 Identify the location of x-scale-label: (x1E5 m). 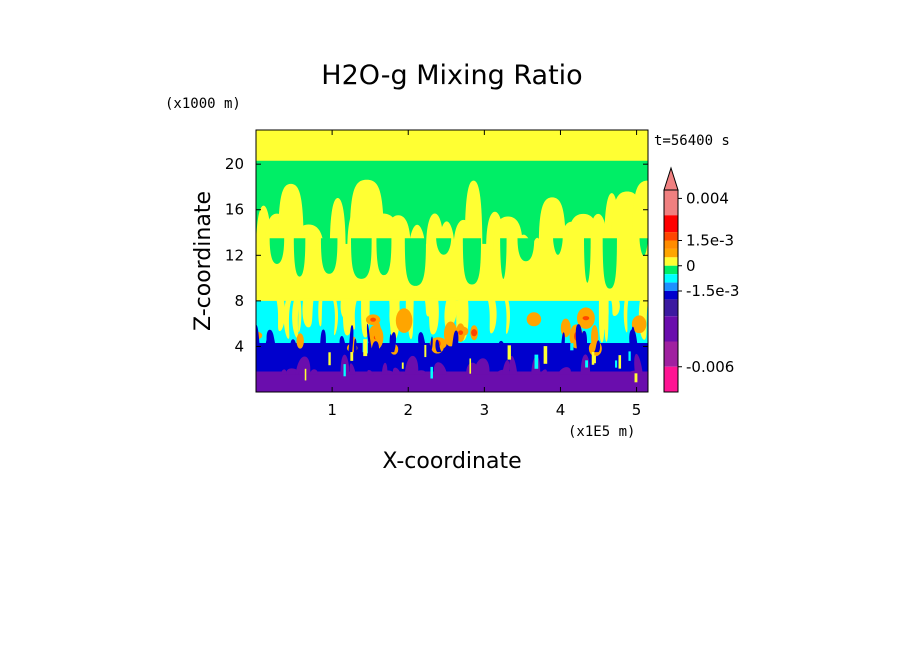
(601, 432).